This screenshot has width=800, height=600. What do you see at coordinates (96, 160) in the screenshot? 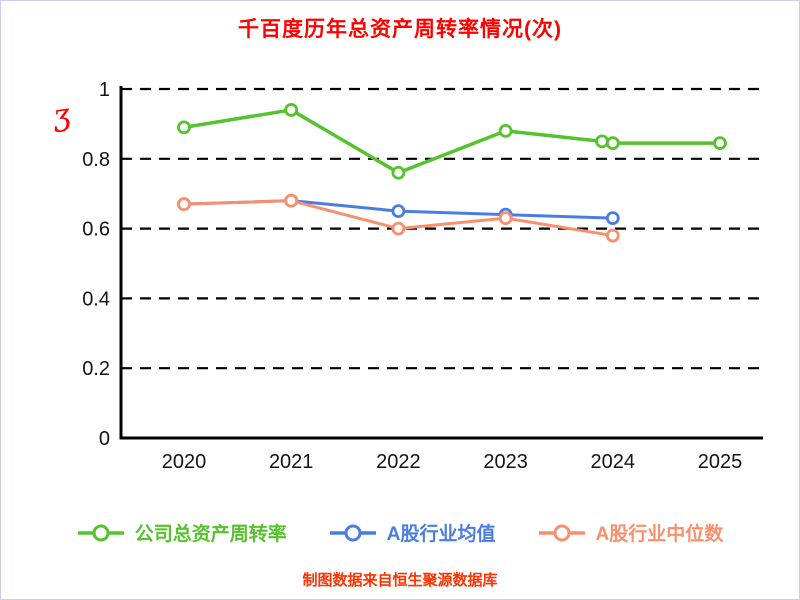
I see `y-tick-label: 0.8` at bounding box center [96, 160].